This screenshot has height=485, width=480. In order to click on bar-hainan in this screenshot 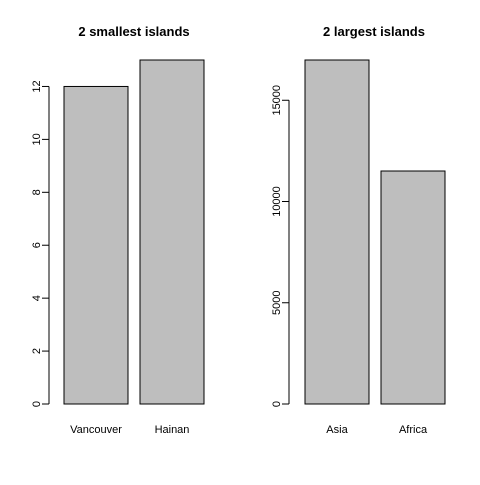, I will do `click(172, 232)`.